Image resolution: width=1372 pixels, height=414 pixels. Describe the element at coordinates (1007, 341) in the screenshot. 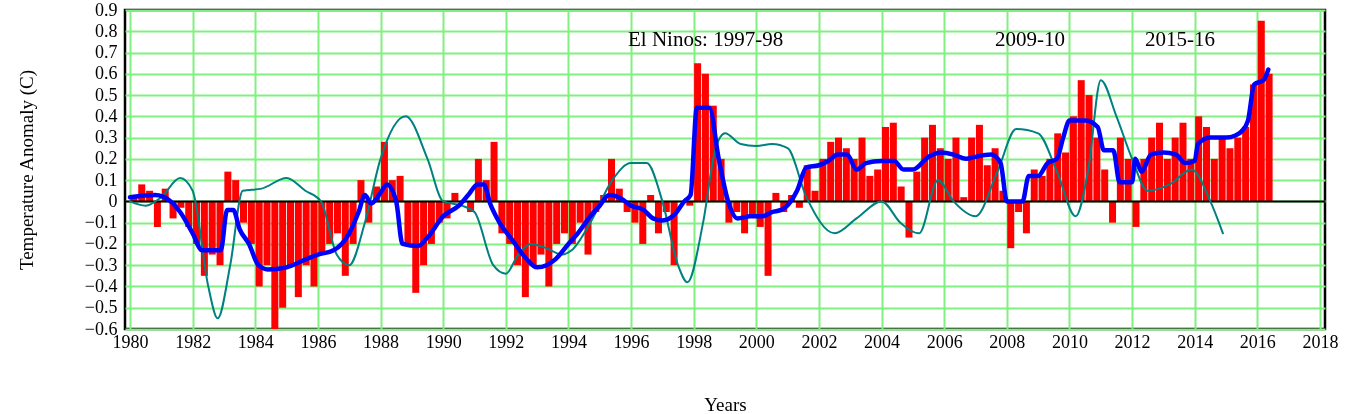

I see `x-tick-label: 2008` at that location.